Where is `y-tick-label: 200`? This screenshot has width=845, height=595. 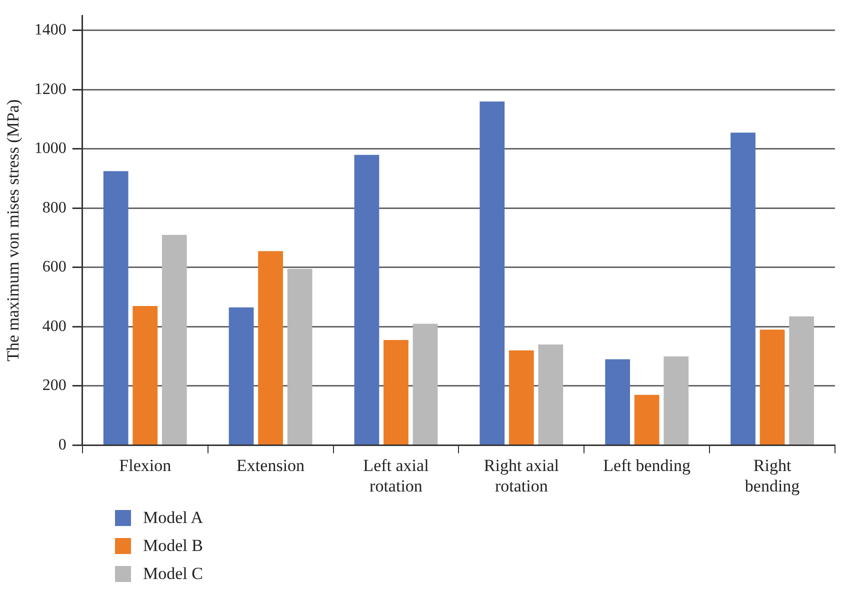
y-tick-label: 200 is located at coordinates (54, 385).